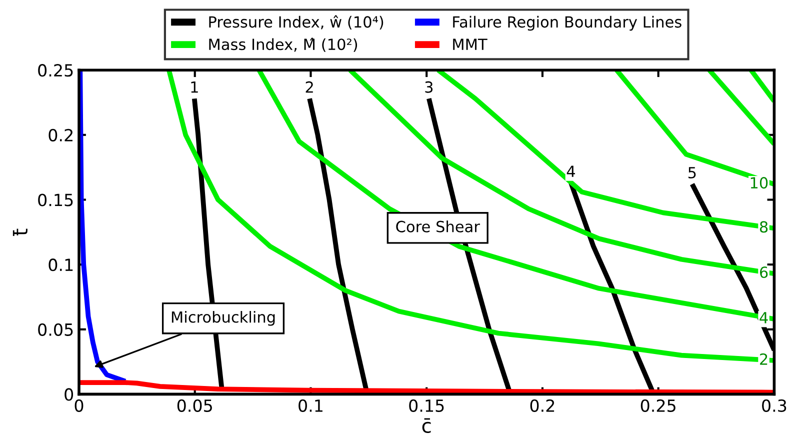 The width and height of the screenshot is (790, 438). Describe the element at coordinates (55, 200) in the screenshot. I see `y-tick-label: 0.15` at that location.